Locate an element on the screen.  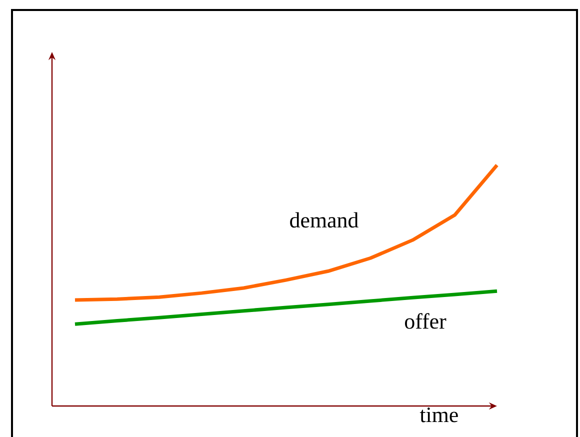
x-axis-title: time is located at coordinates (439, 415).